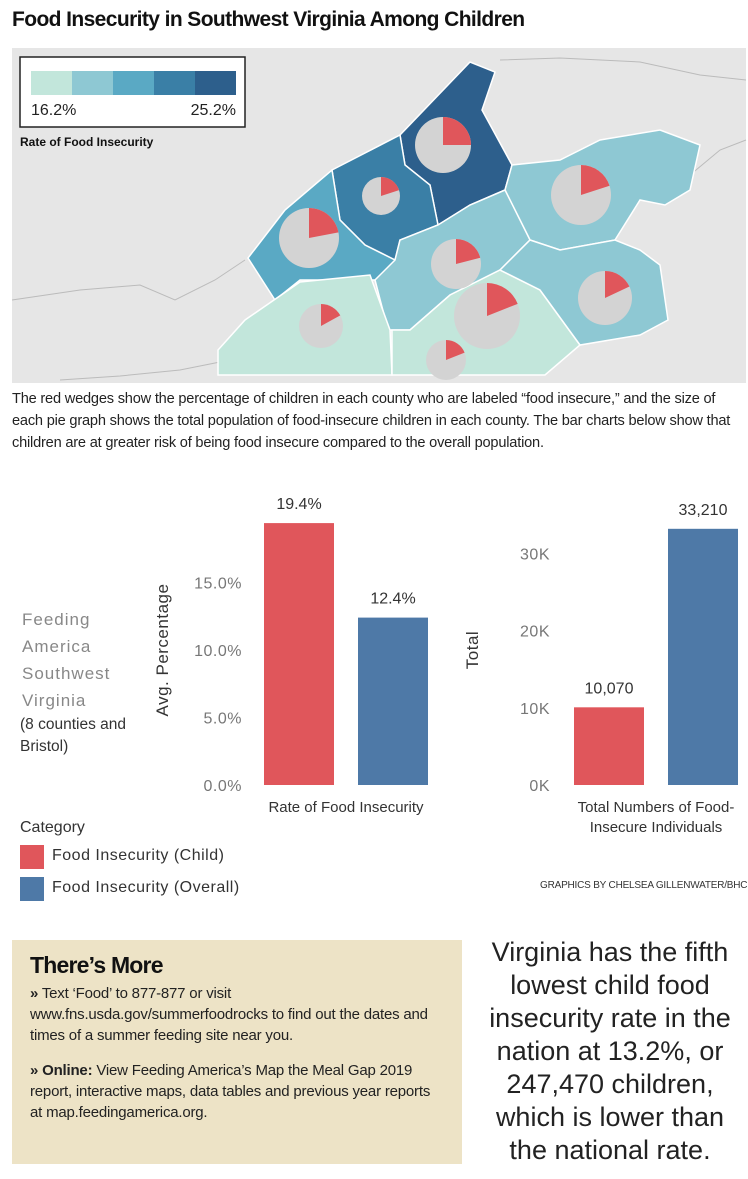 The height and width of the screenshot is (1179, 748). I want to click on side-label: Feeding America Southwest Virginia, so click(66, 660).